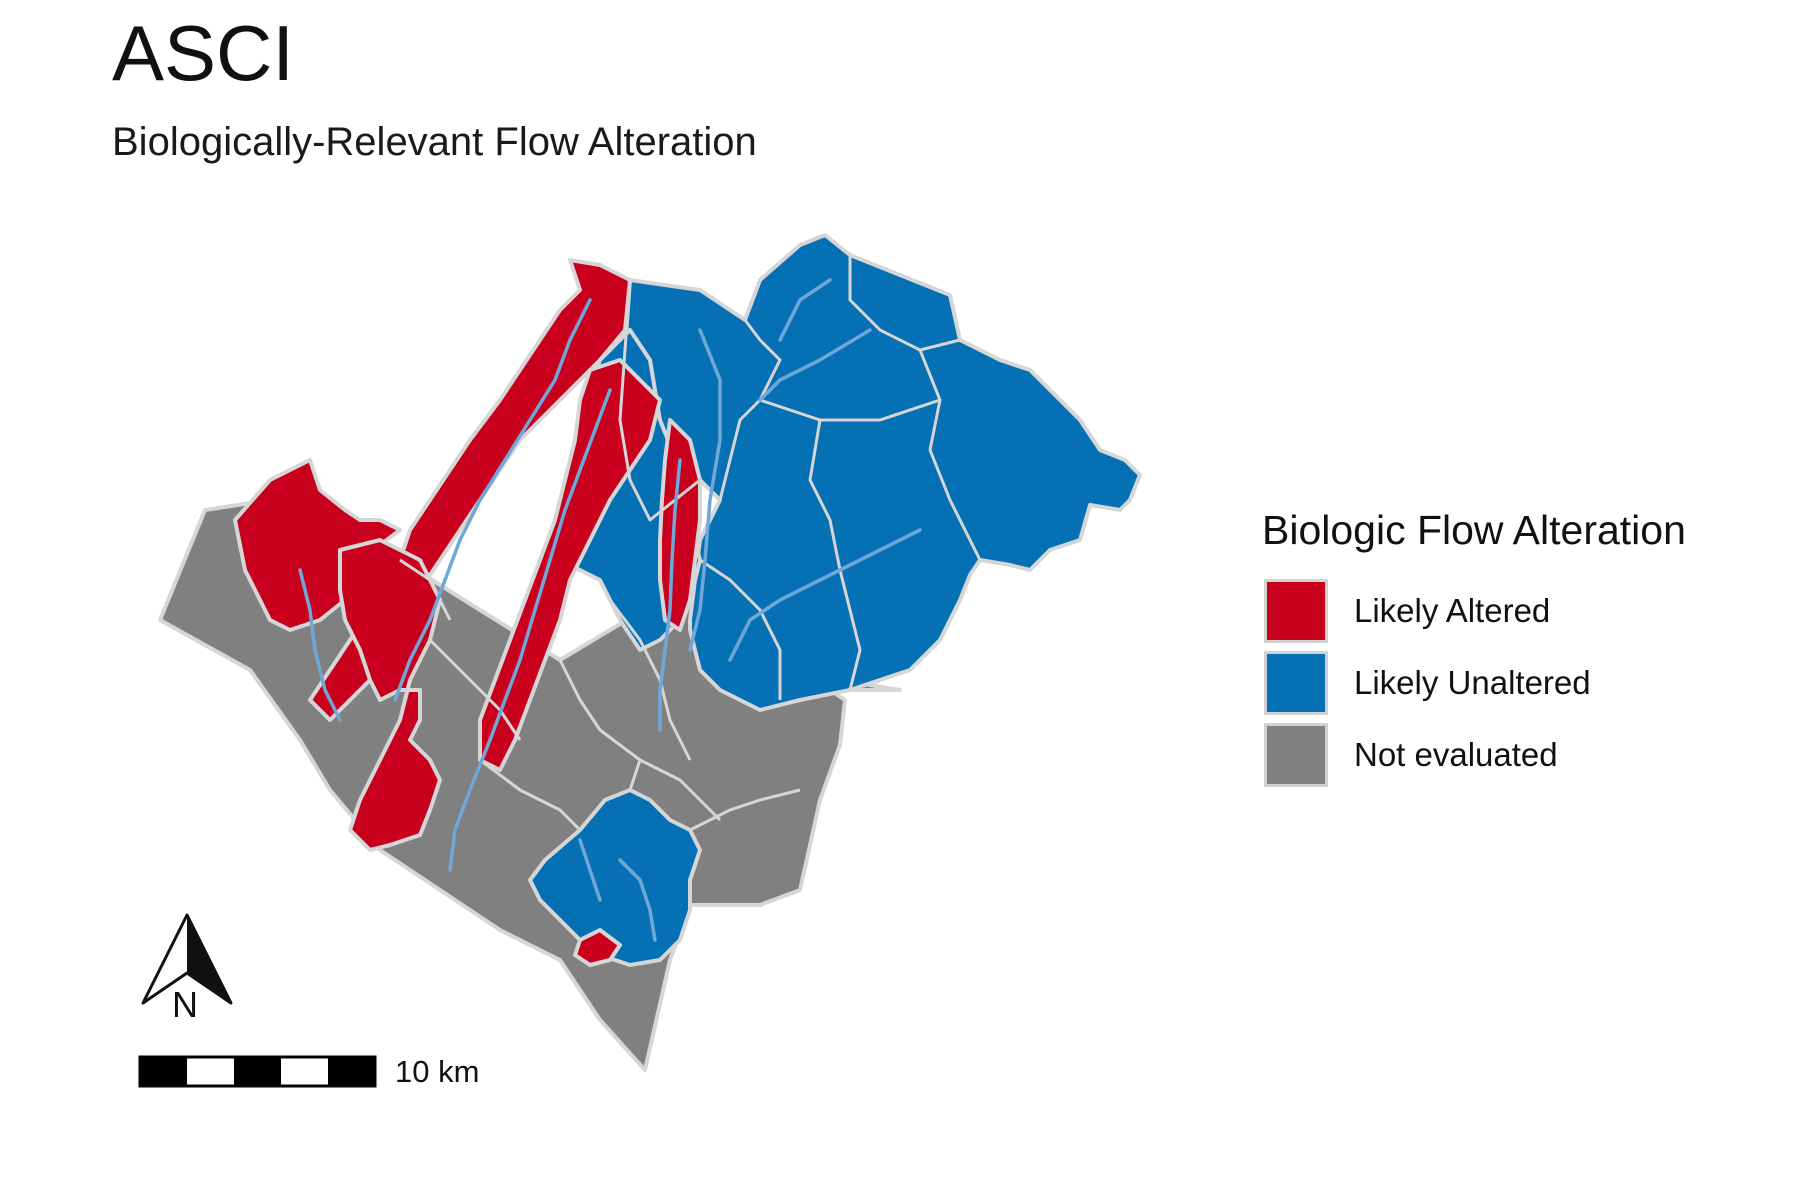 The image size is (1800, 1200). Describe the element at coordinates (1456, 754) in the screenshot. I see `legend-label-not-evaluated: Not evaluated` at that location.